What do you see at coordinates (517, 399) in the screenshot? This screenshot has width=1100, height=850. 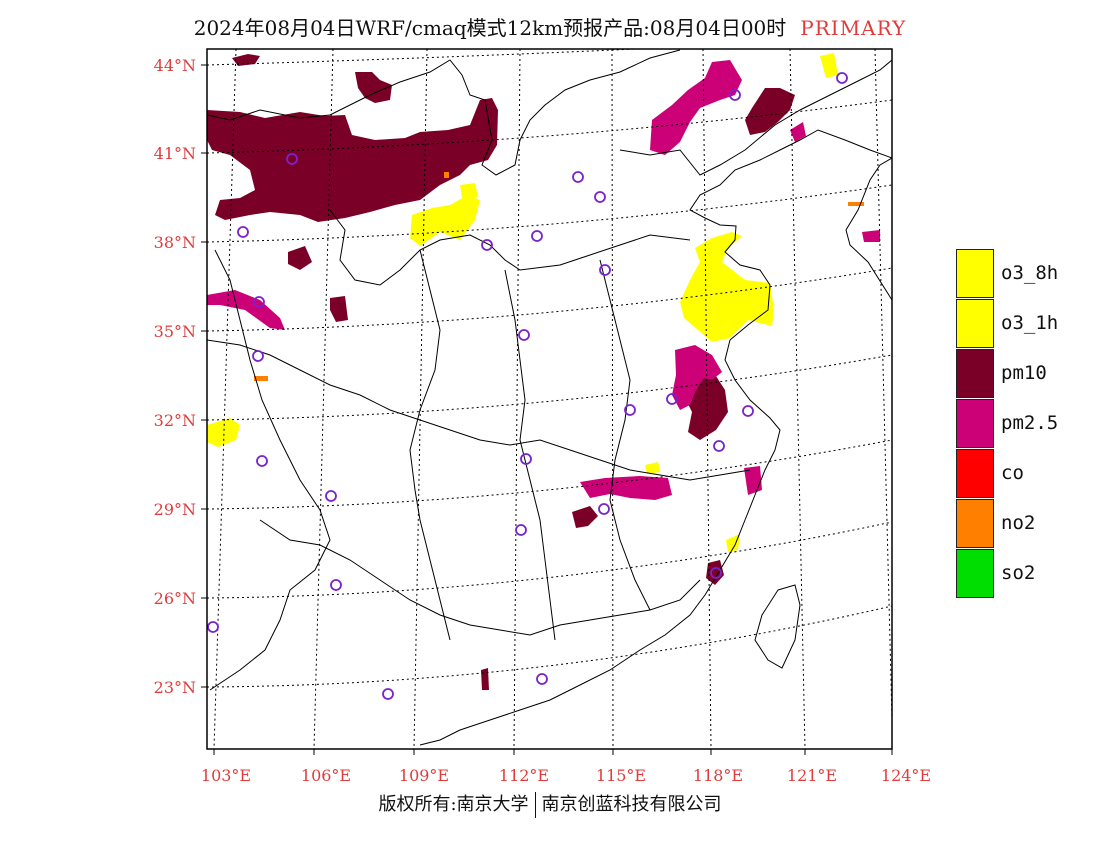 I see `meridian-112e` at bounding box center [517, 399].